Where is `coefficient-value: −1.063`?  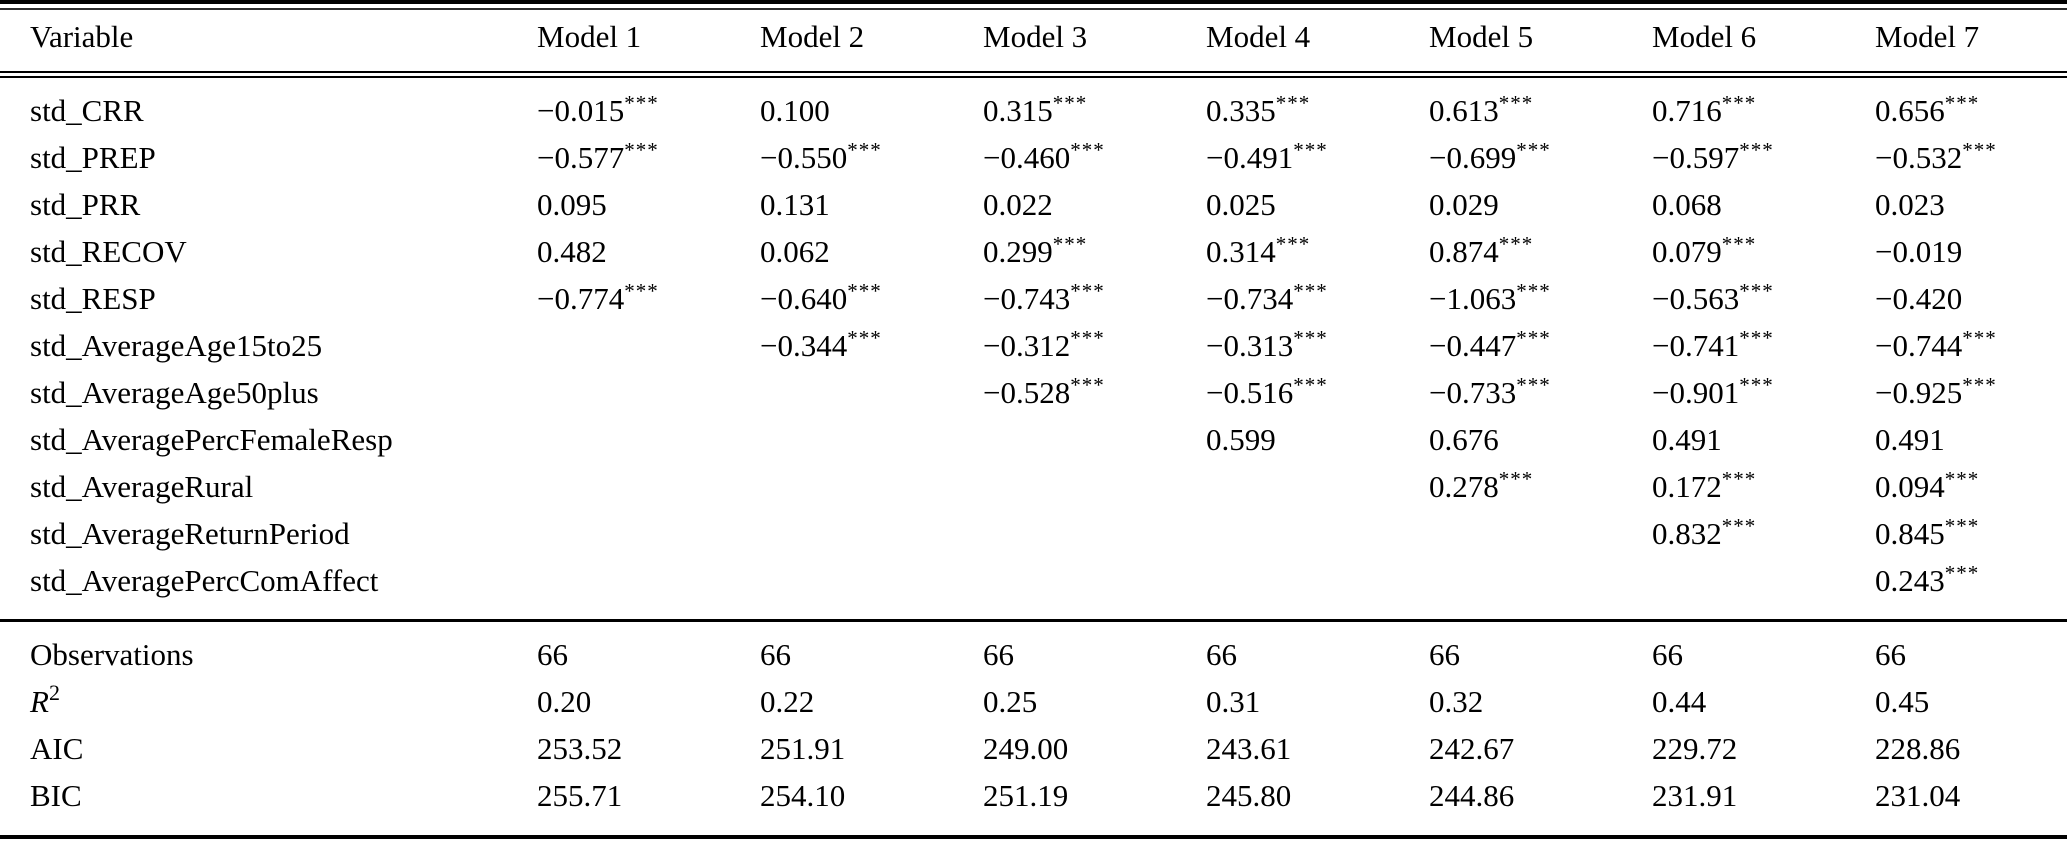 coefficient-value: −1.063 is located at coordinates (1473, 298).